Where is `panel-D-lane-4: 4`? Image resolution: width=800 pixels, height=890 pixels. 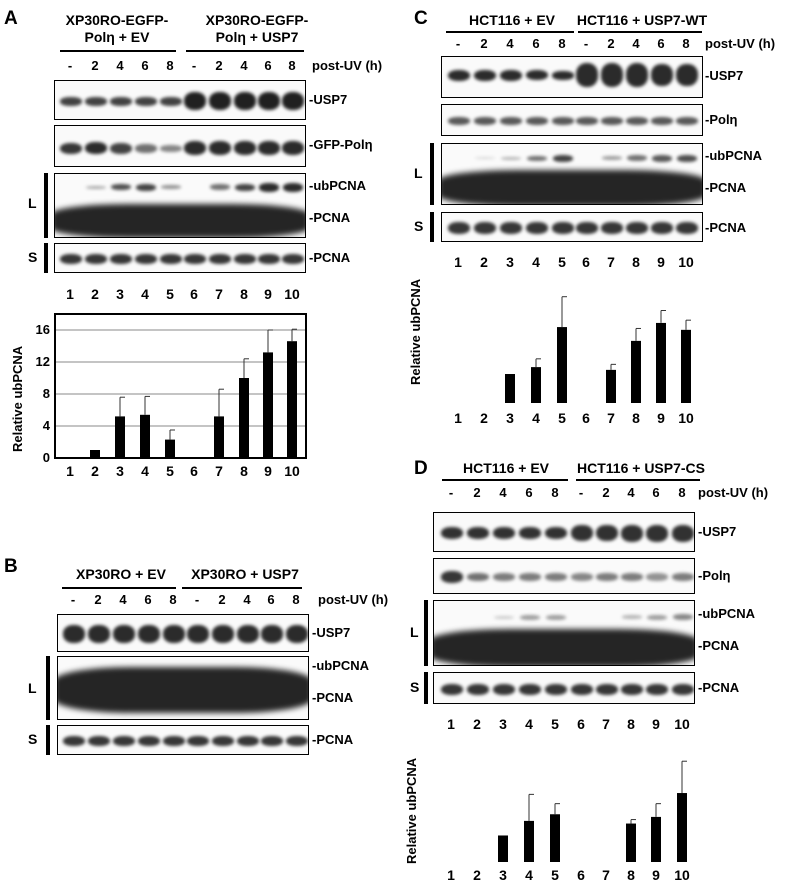
panel-D-lane-4: 4 is located at coordinates (529, 724).